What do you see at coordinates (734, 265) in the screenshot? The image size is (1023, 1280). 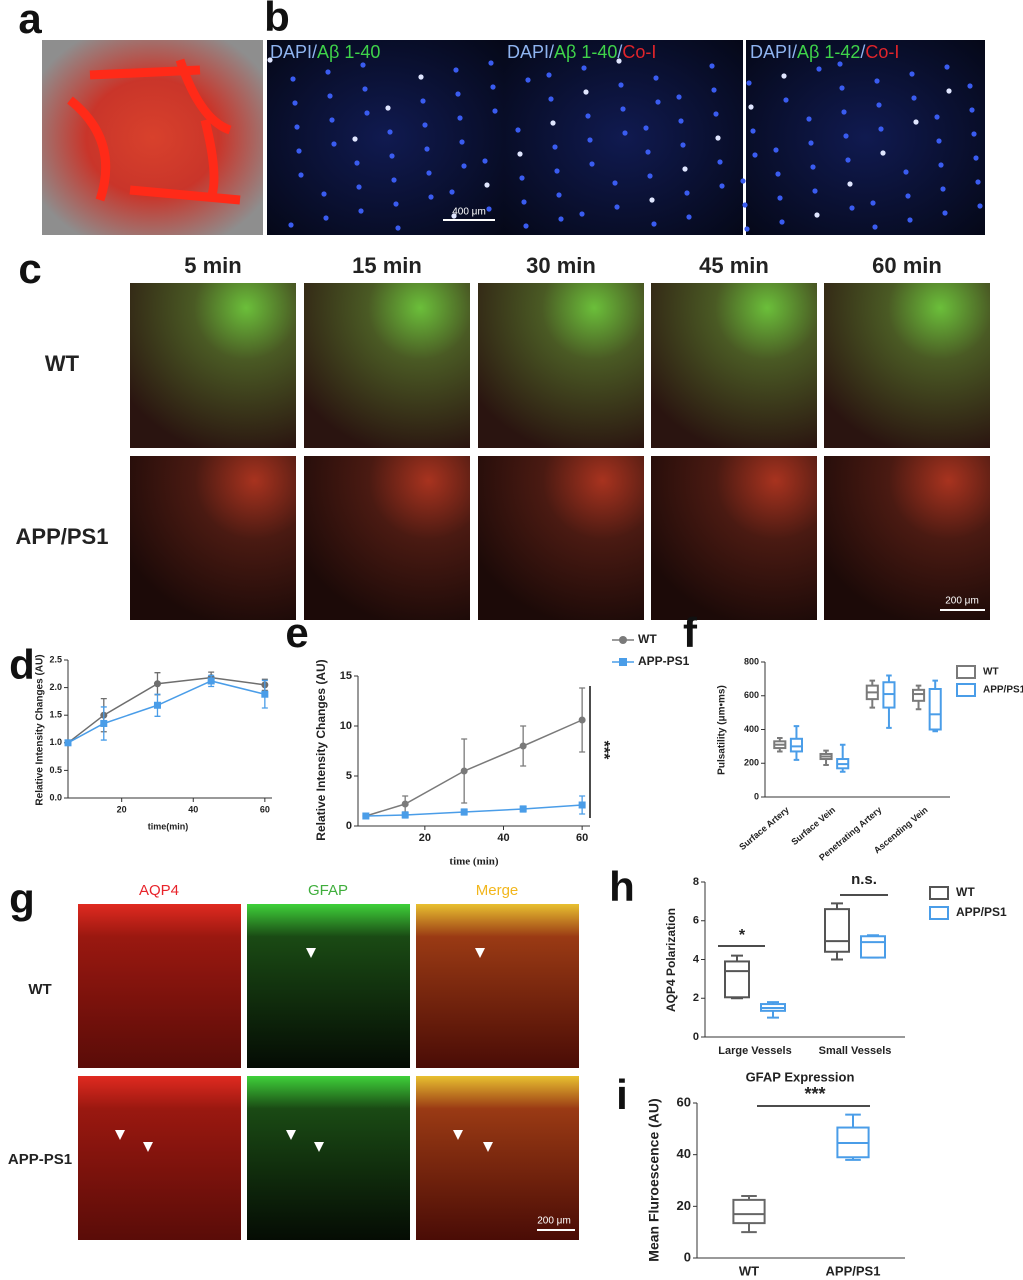 I see `time-label: 45 min` at bounding box center [734, 265].